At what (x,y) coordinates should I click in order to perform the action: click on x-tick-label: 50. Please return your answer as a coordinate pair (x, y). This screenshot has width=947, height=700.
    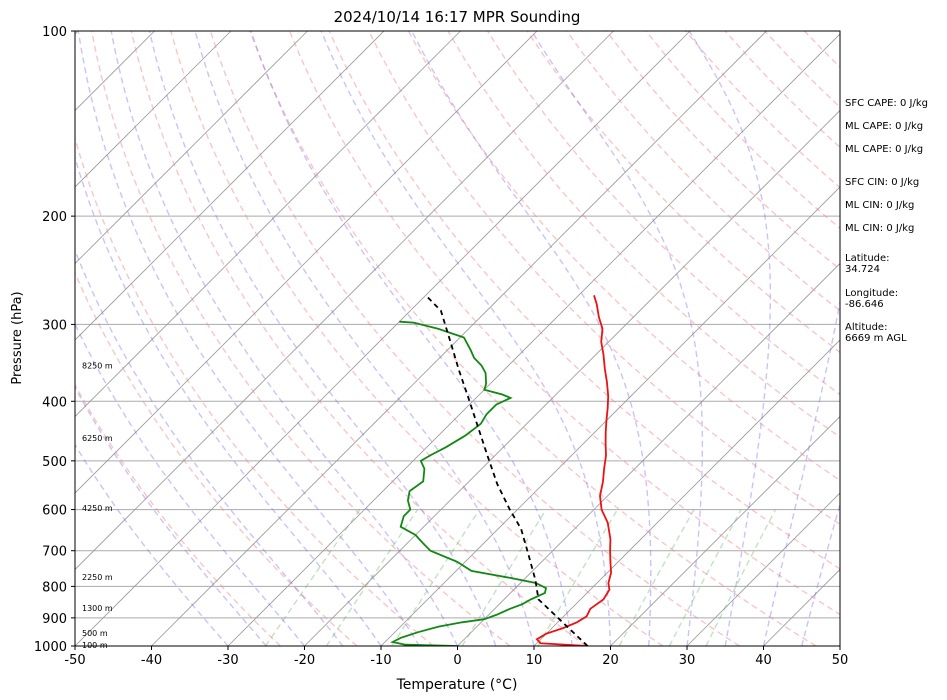
    Looking at the image, I should click on (840, 660).